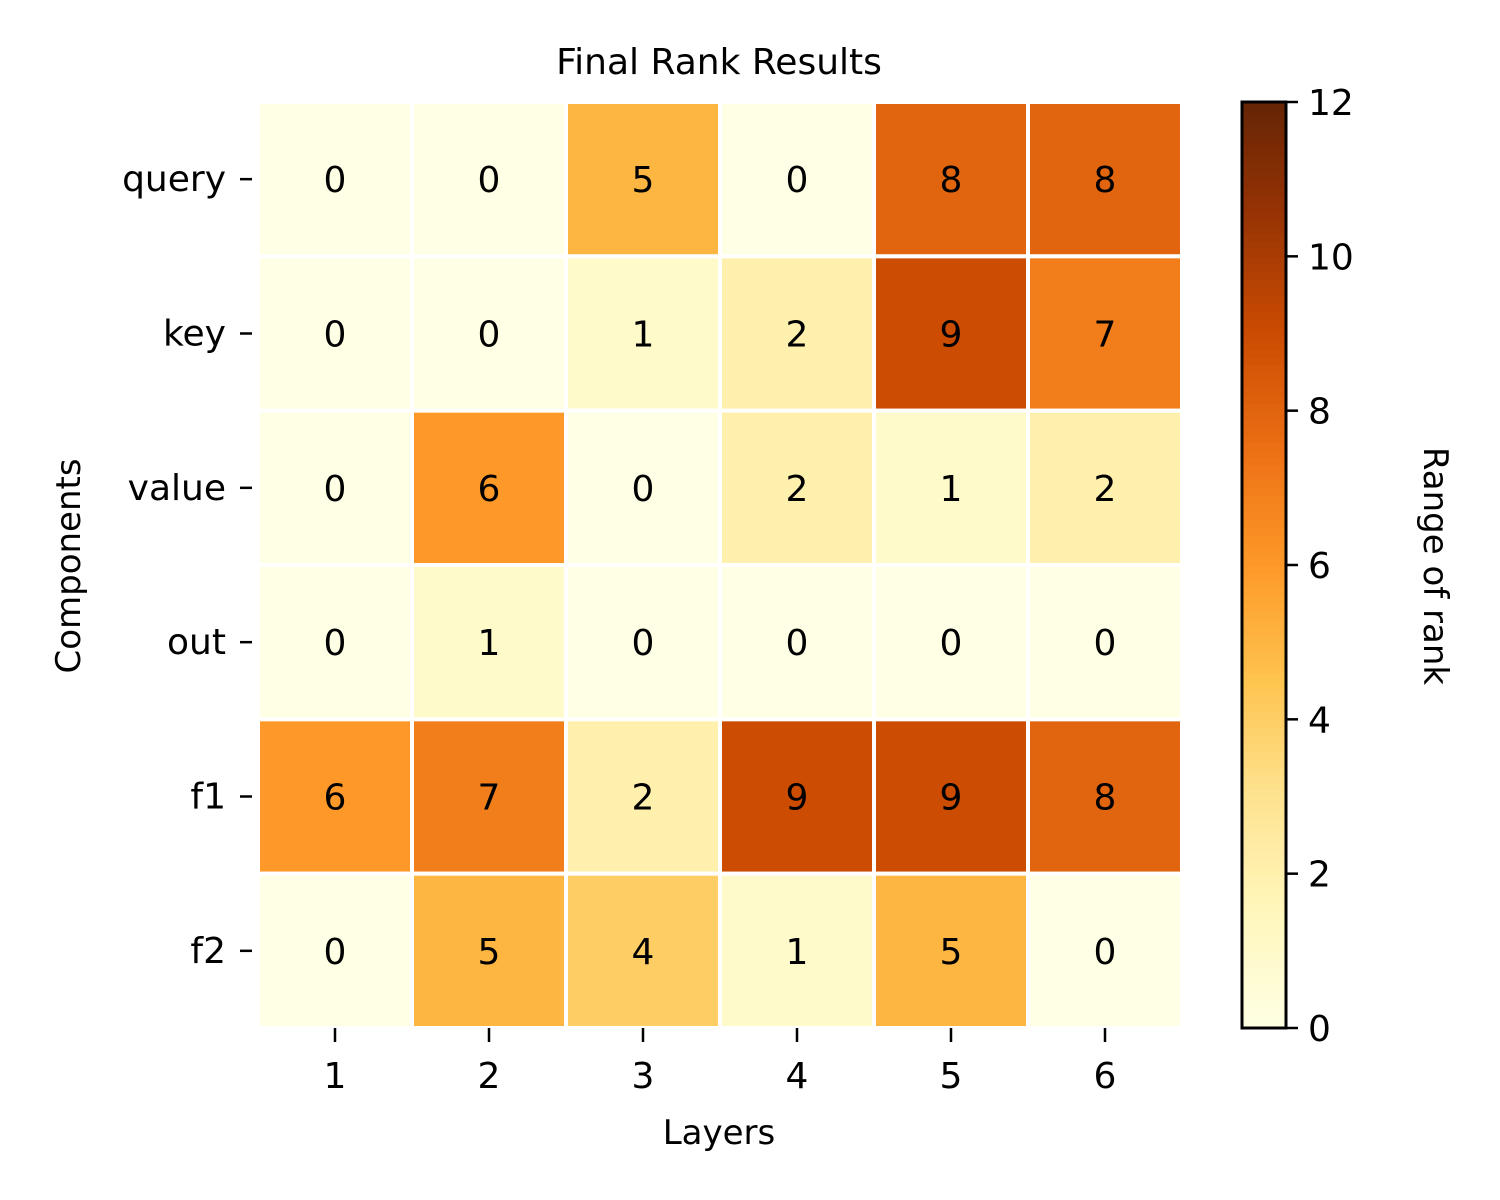 This screenshot has width=1500, height=1200. I want to click on y-tick-label: f2, so click(208, 951).